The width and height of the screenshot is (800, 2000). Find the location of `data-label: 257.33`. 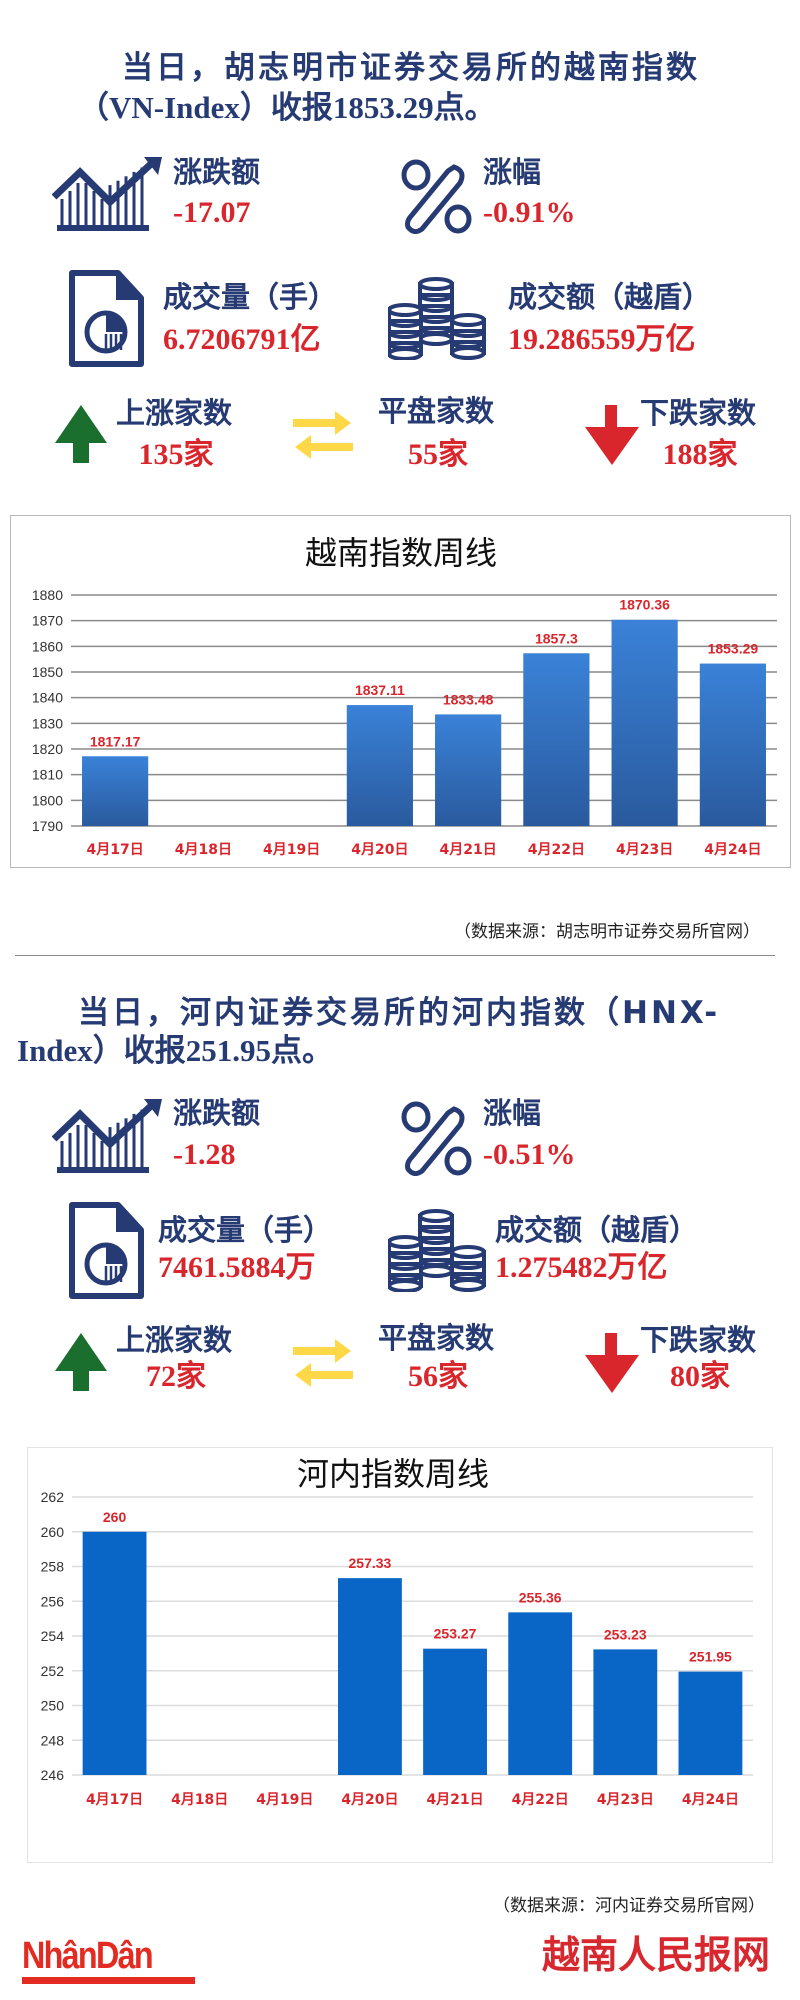

data-label: 257.33 is located at coordinates (370, 1563).